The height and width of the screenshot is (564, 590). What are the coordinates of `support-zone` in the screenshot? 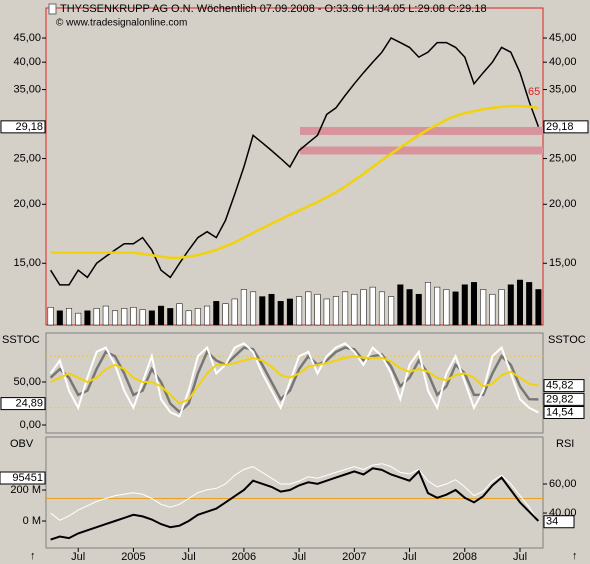 It's located at (421, 150).